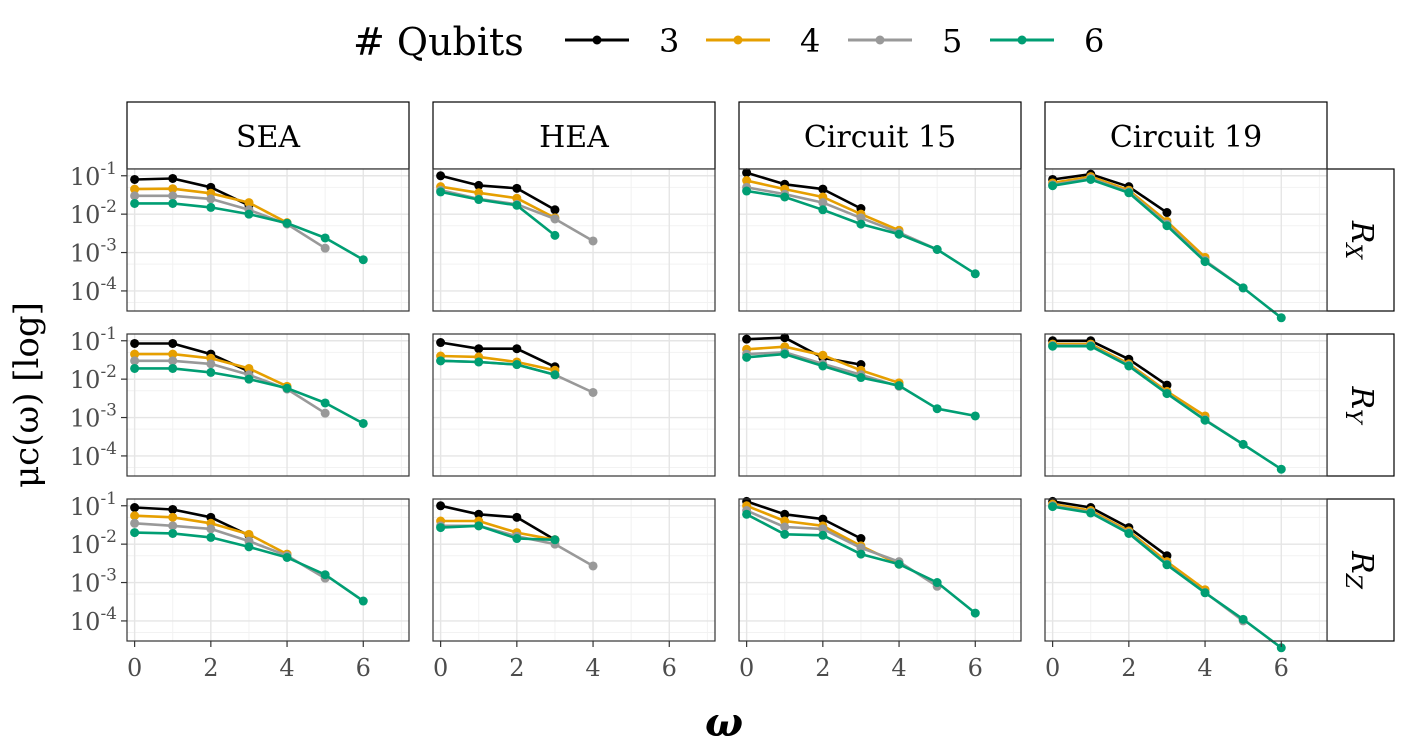 This screenshot has height=744, width=1415. What do you see at coordinates (1186, 570) in the screenshot?
I see `panel-bg` at bounding box center [1186, 570].